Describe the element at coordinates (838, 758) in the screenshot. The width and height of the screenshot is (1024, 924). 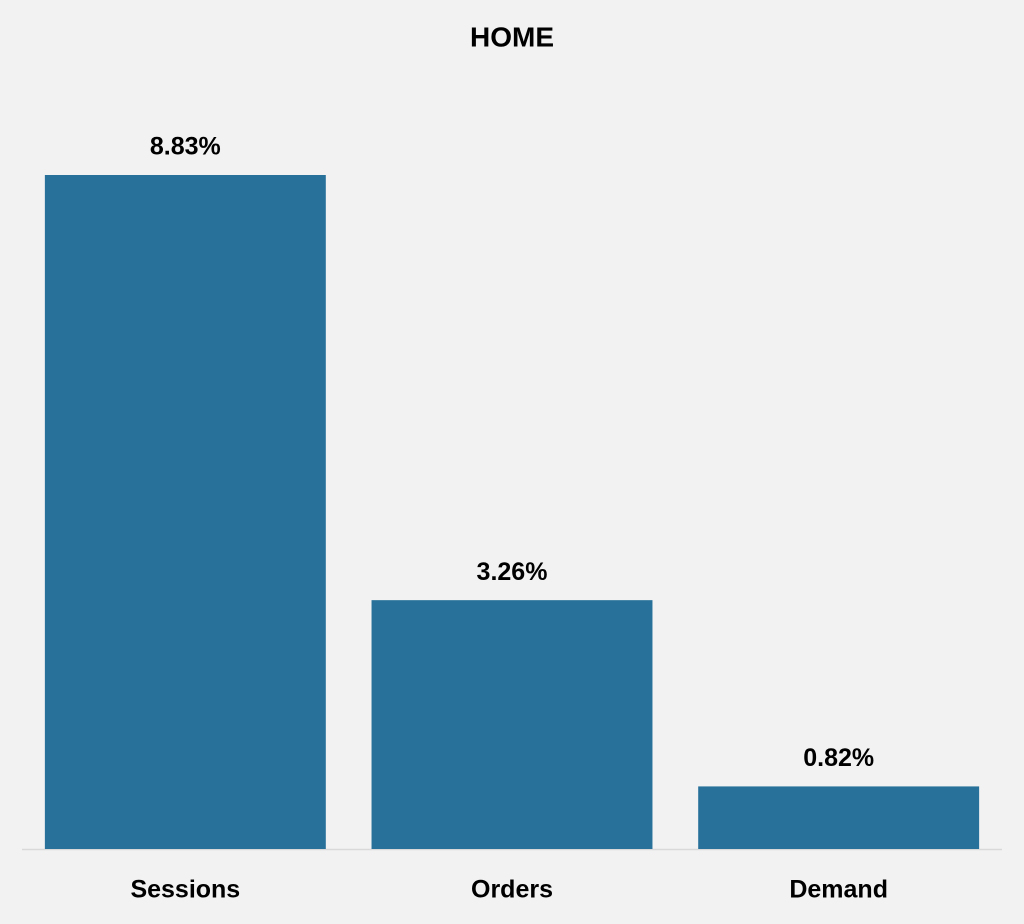
I see `data-label: 0.82%` at that location.